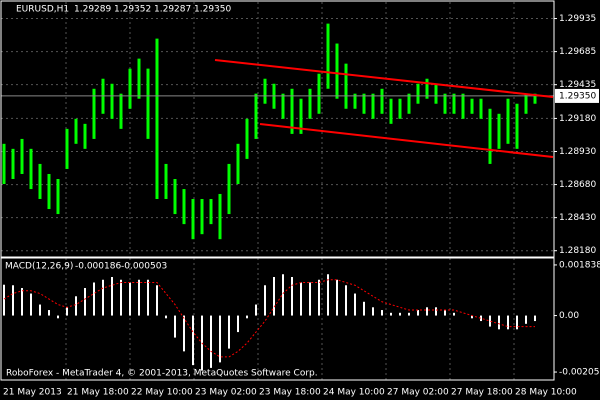  What do you see at coordinates (92, 10) in the screenshot?
I see `last-open: 1.29289` at bounding box center [92, 10].